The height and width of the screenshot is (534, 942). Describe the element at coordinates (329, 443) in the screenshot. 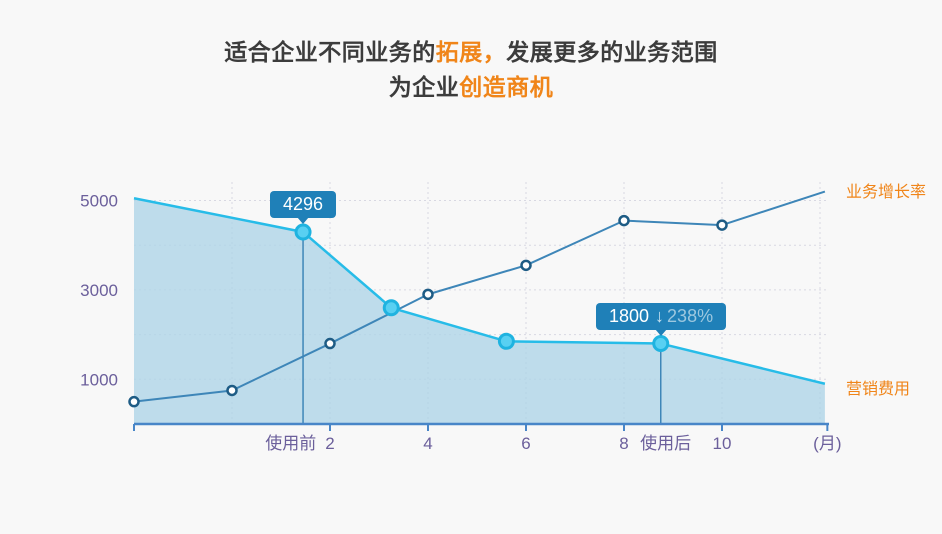

I see `x-axis-tick-label: 2` at that location.